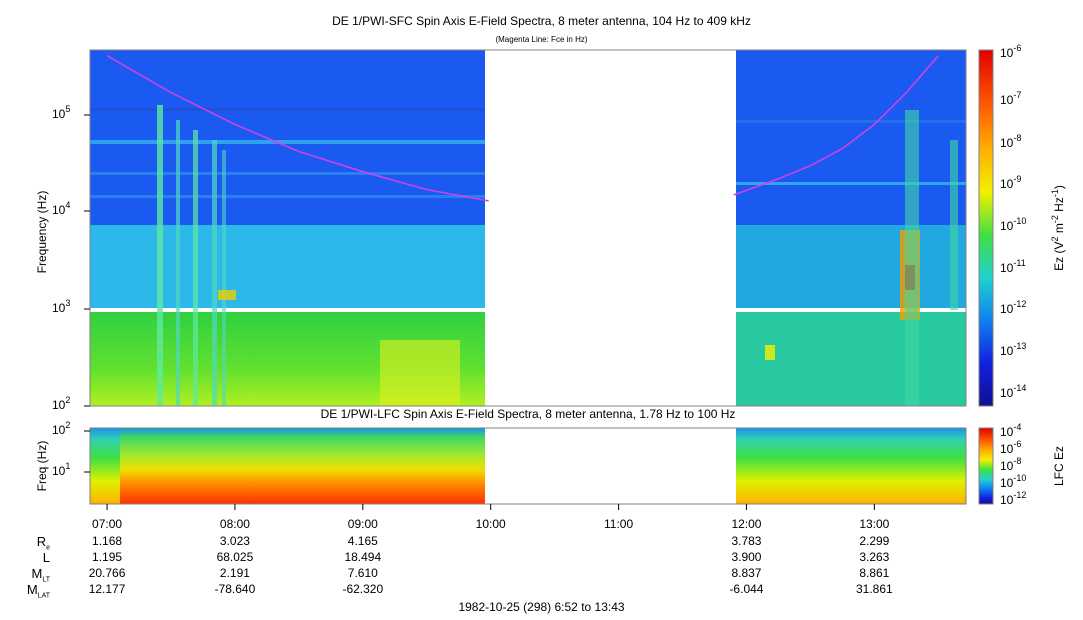 The height and width of the screenshot is (620, 1083). What do you see at coordinates (41, 575) in the screenshot?
I see `ephemeris-row-label: MLT` at bounding box center [41, 575].